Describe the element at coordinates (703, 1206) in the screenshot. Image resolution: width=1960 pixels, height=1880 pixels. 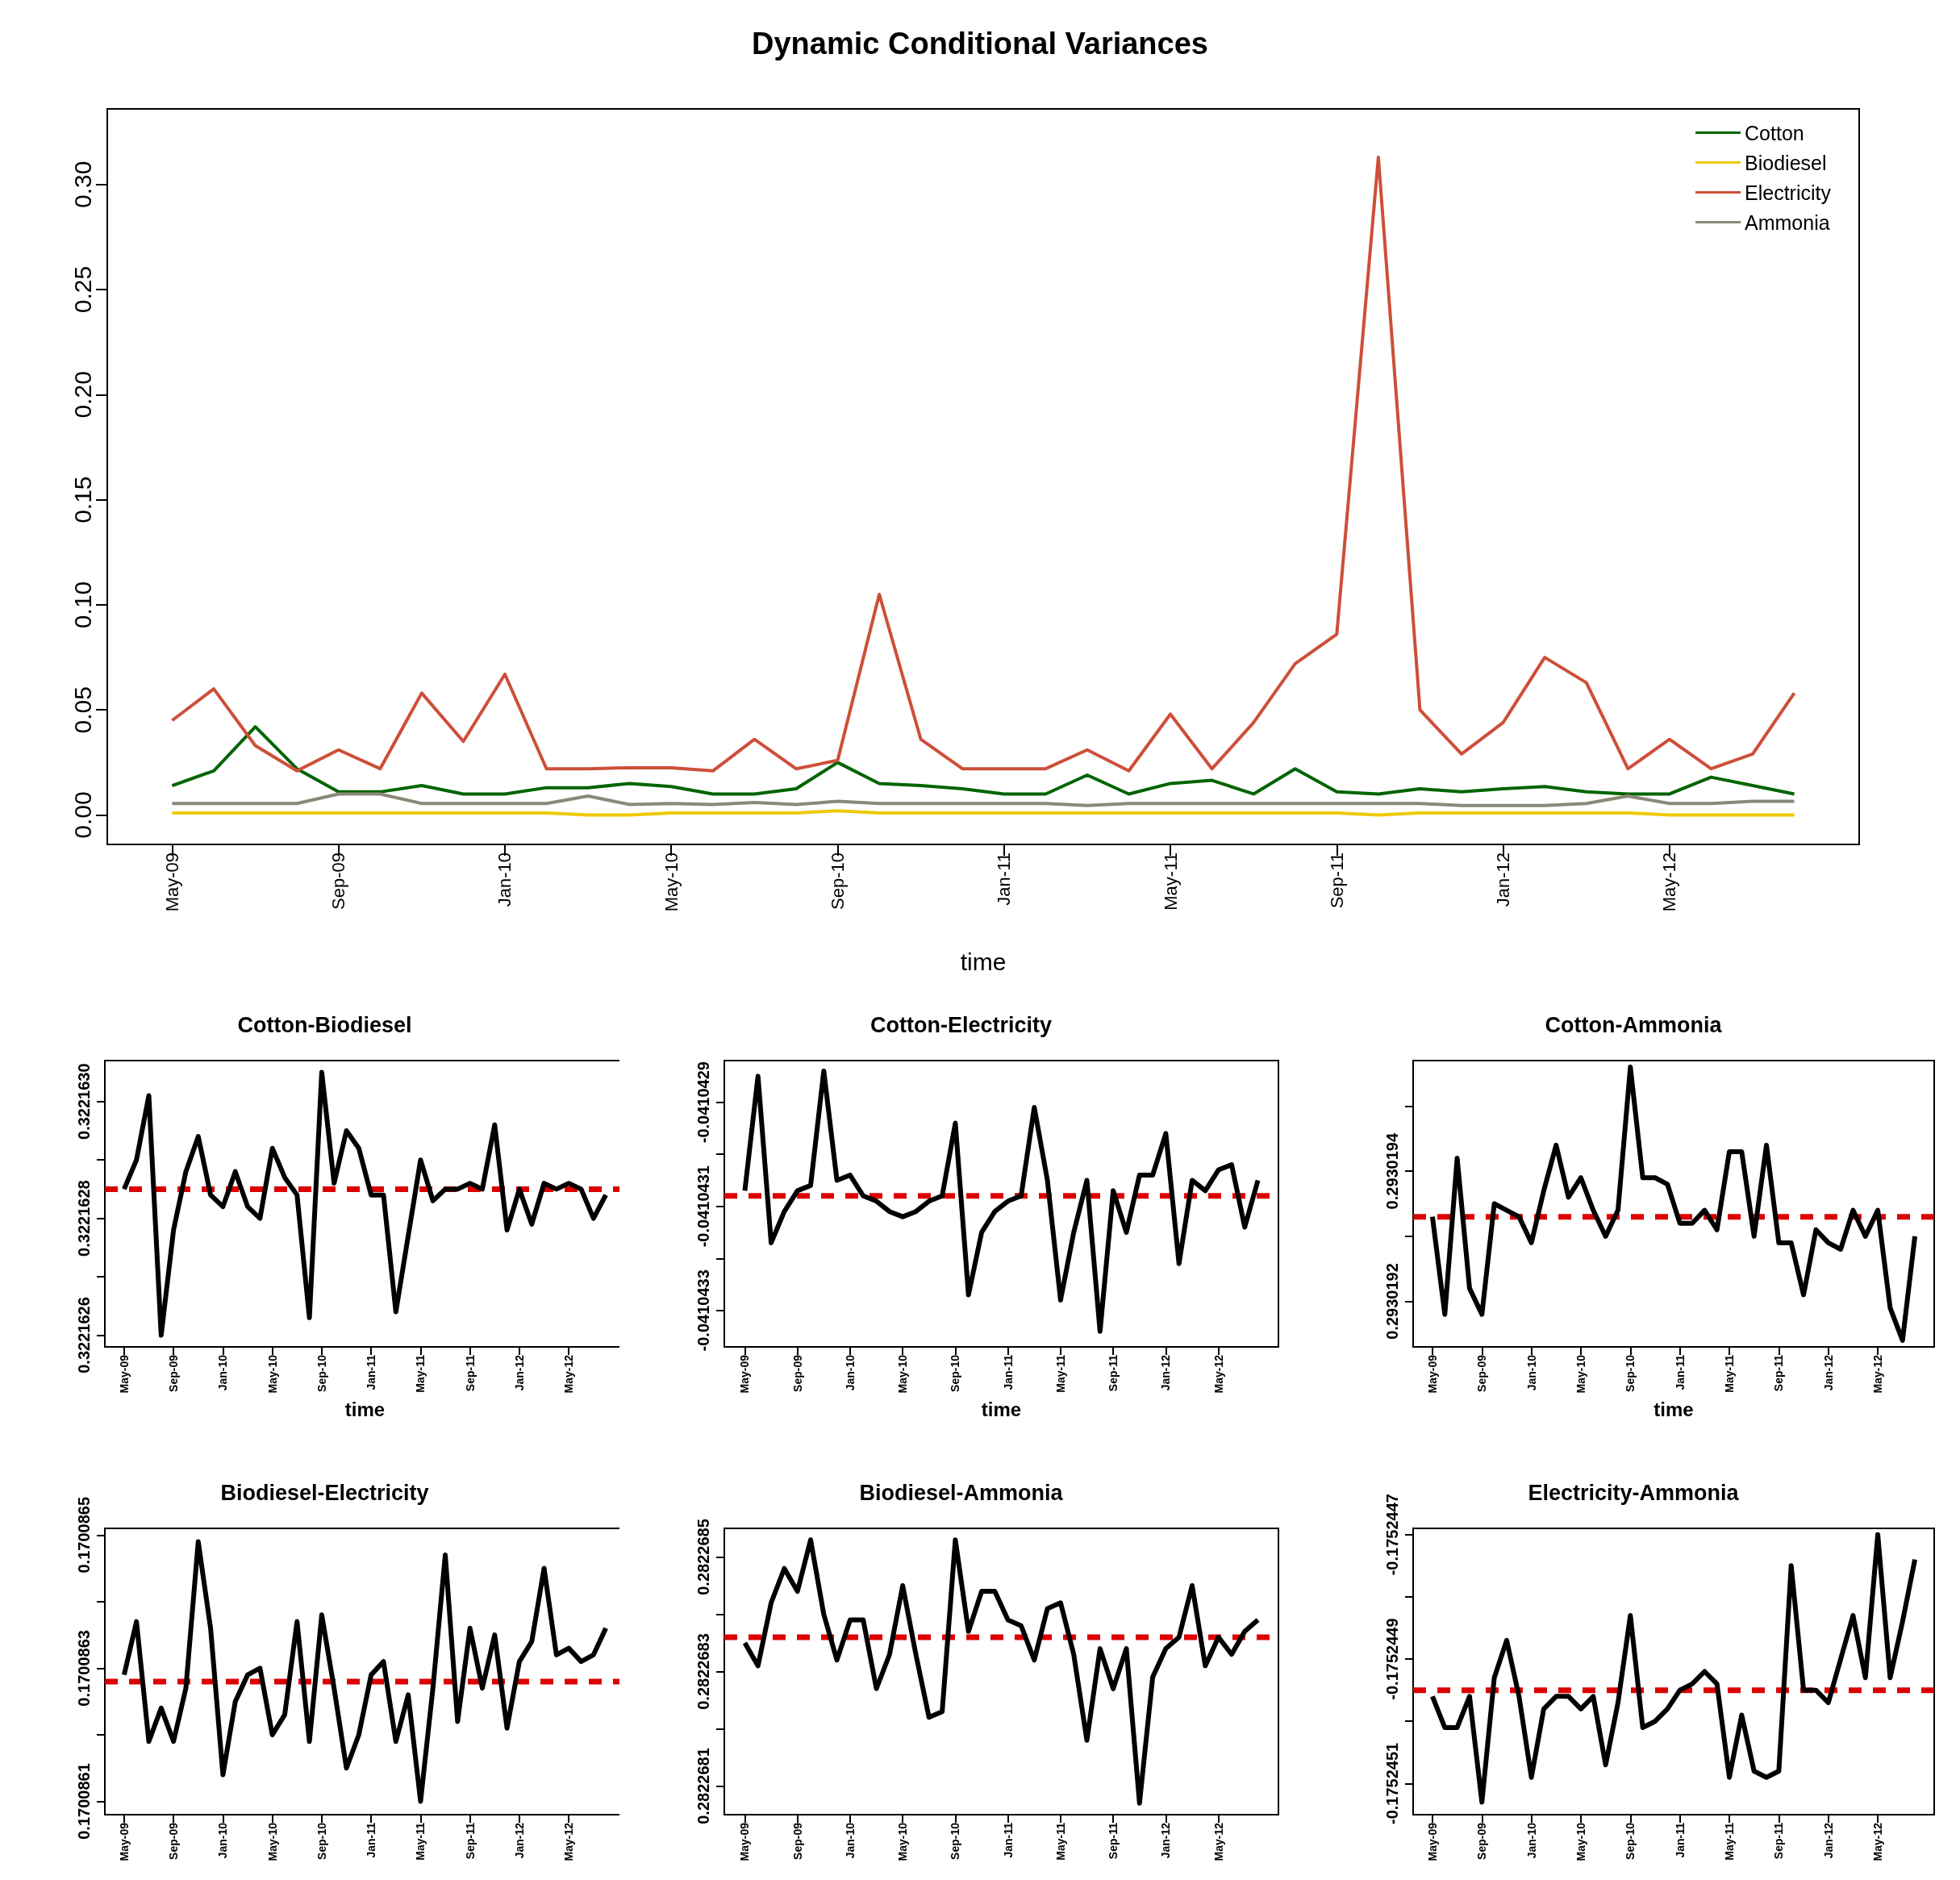
I see `y-tick-label: -0.0410431` at that location.